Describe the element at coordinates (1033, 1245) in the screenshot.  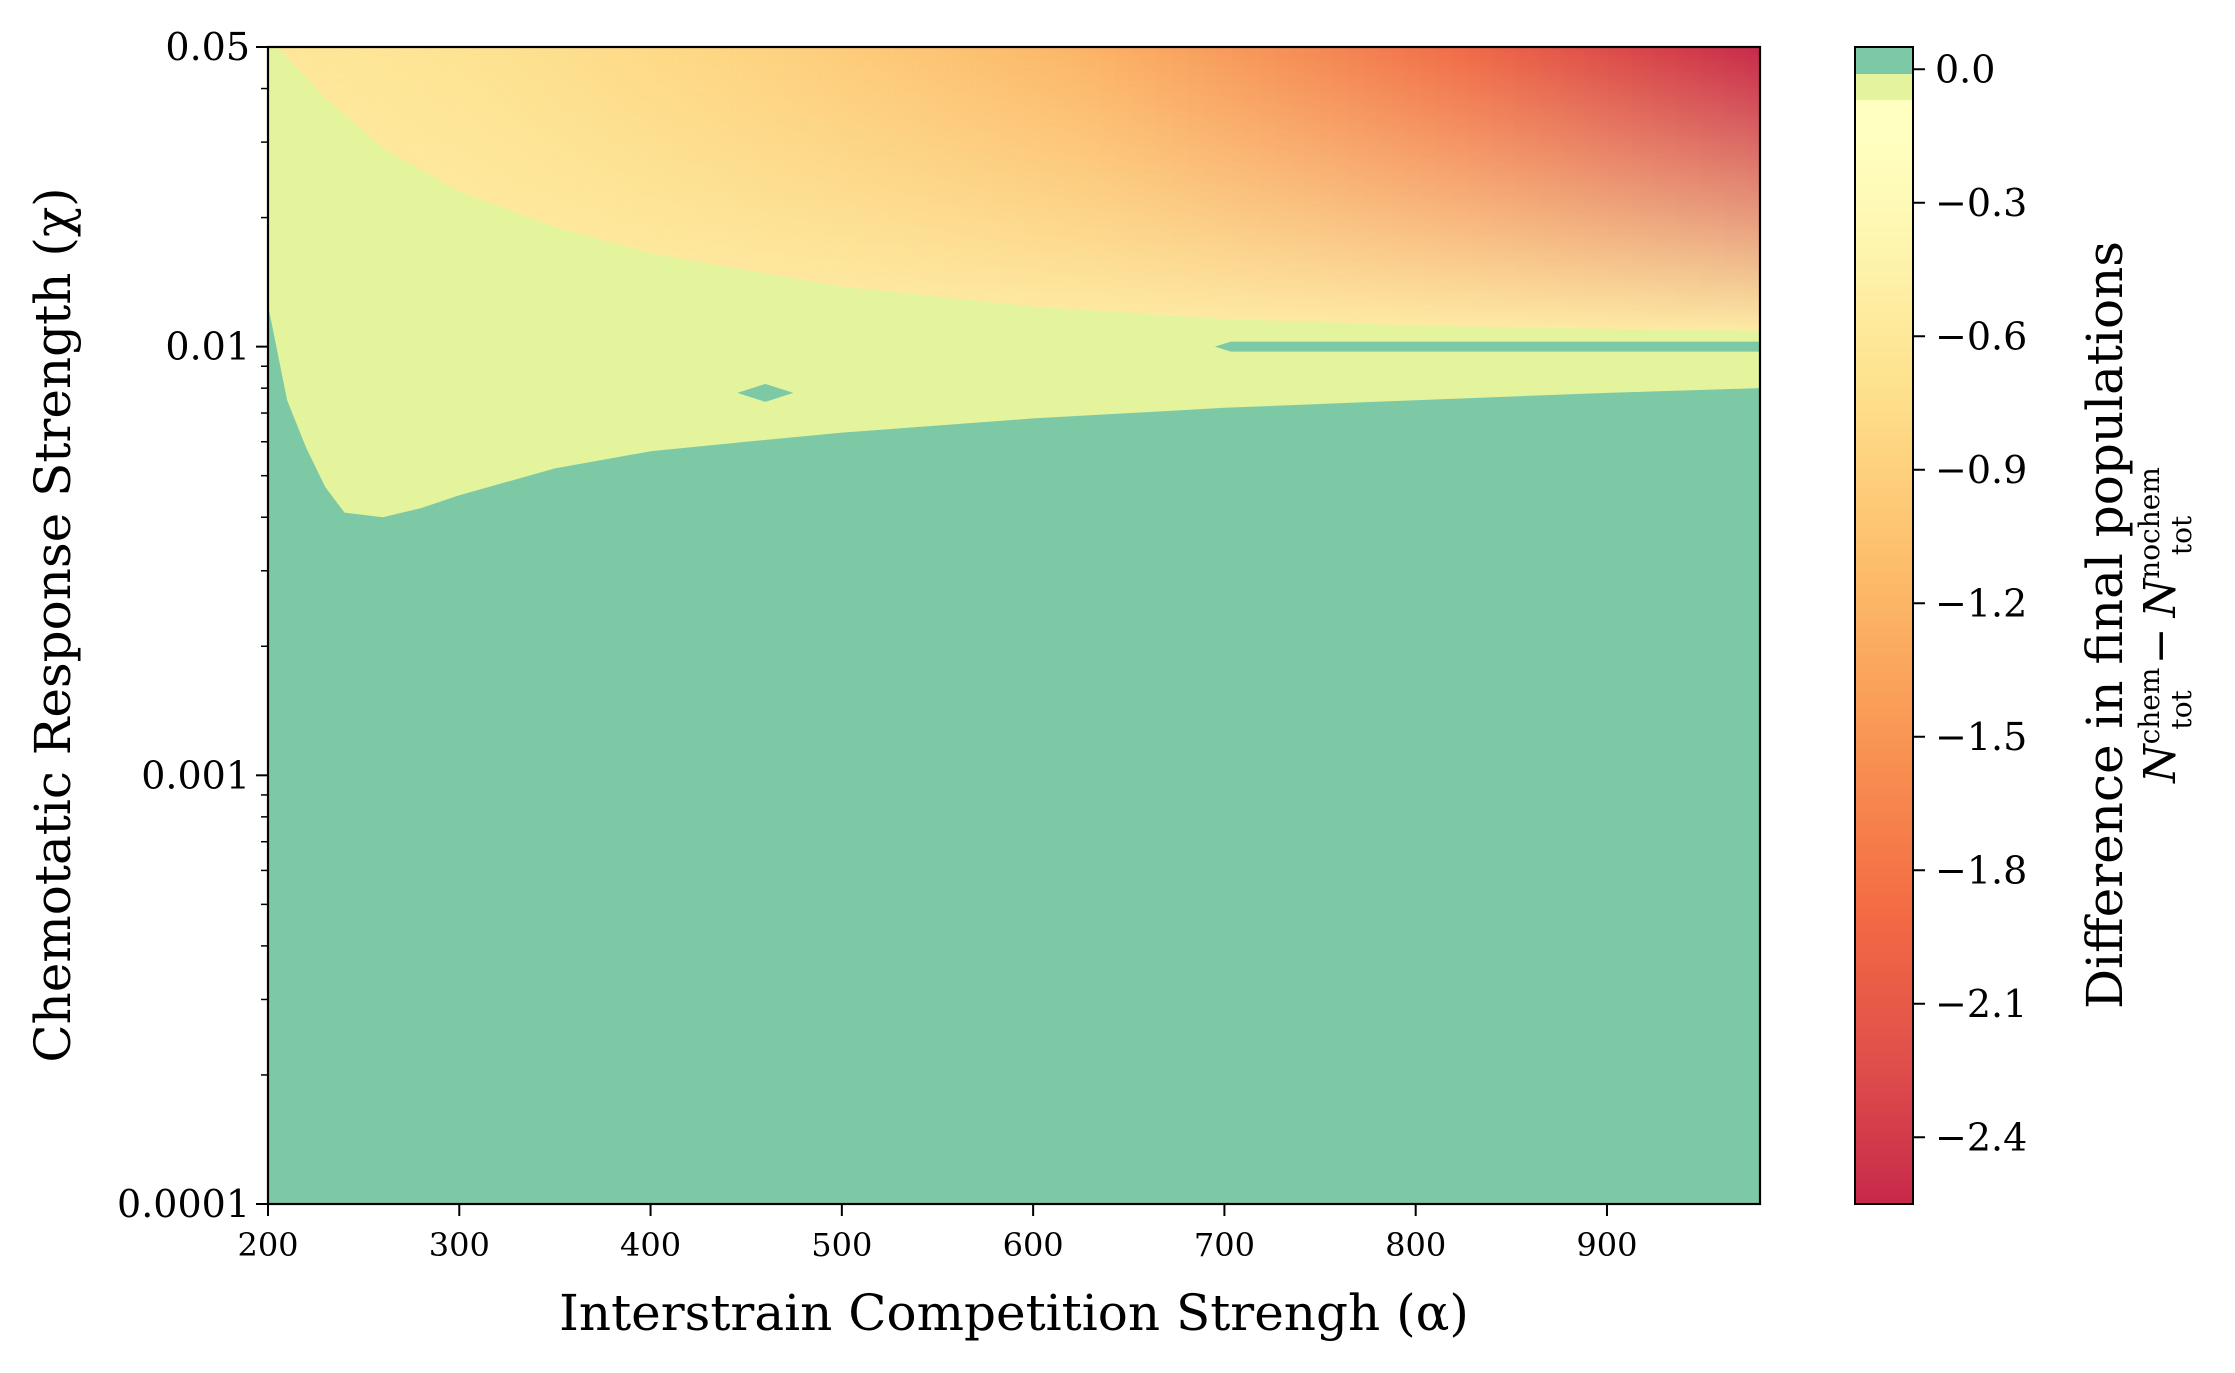
I see `x-tick-label: 600` at that location.